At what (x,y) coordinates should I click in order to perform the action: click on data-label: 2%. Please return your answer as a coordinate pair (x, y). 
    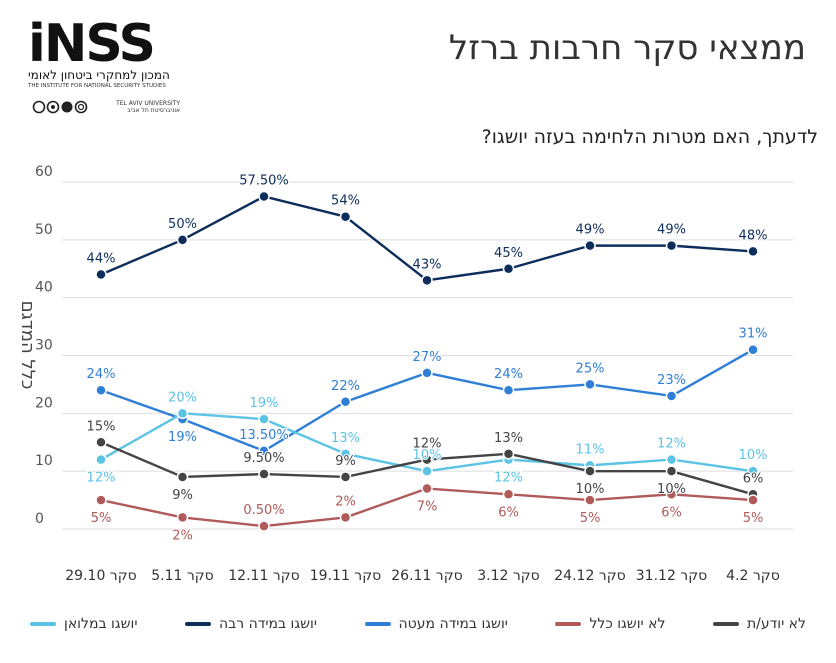
    Looking at the image, I should click on (345, 501).